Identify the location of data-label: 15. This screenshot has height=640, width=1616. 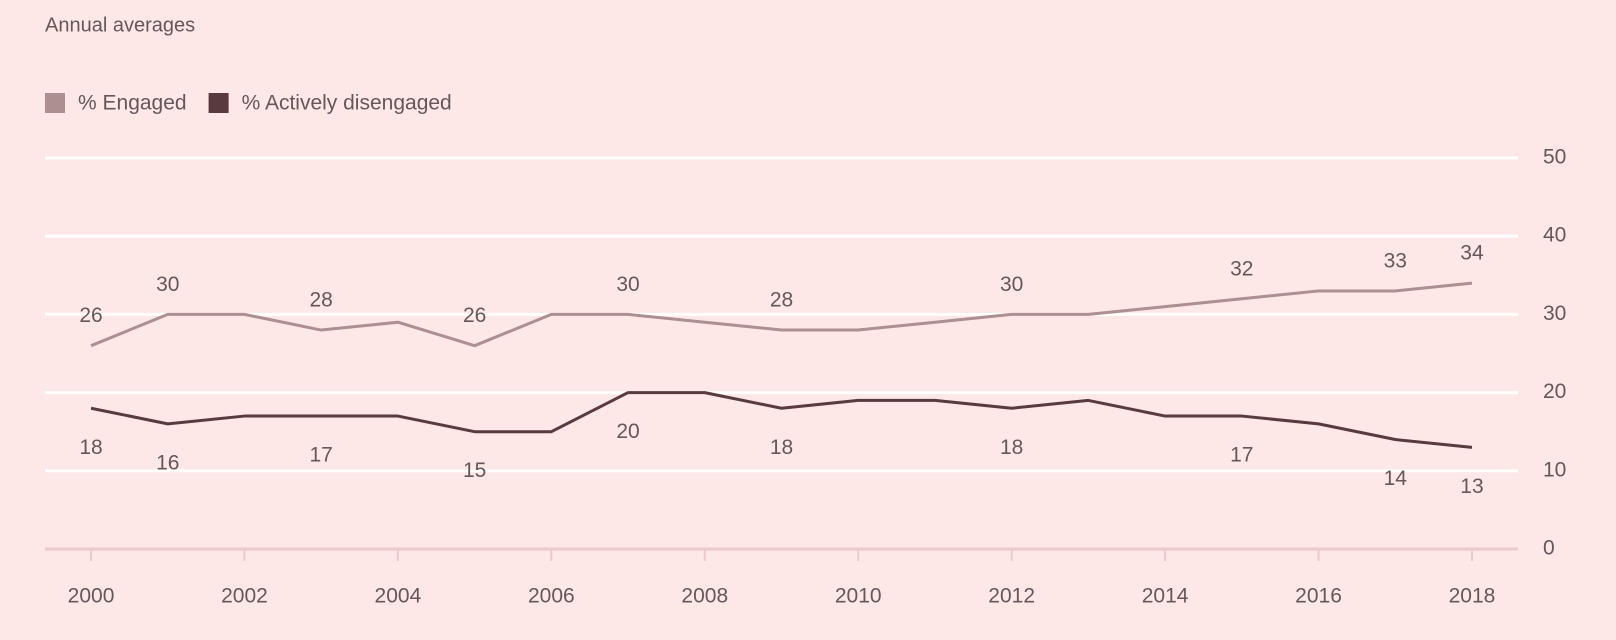
(474, 470).